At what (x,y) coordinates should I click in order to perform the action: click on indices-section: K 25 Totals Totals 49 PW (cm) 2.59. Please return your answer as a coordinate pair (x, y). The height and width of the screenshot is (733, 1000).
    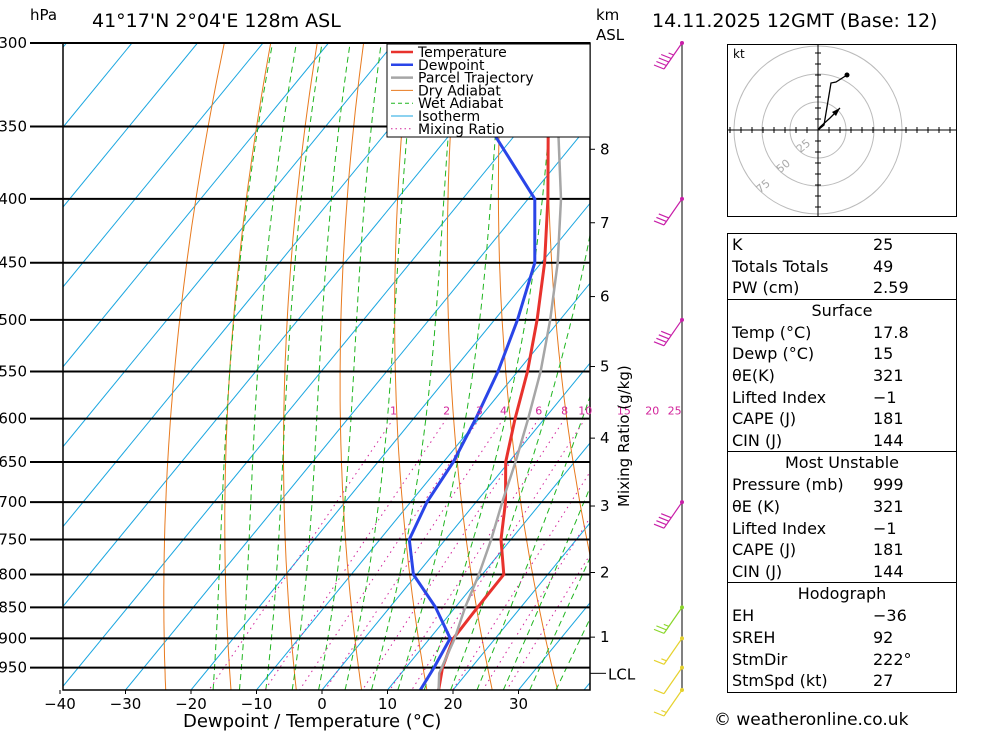
    Looking at the image, I should click on (842, 266).